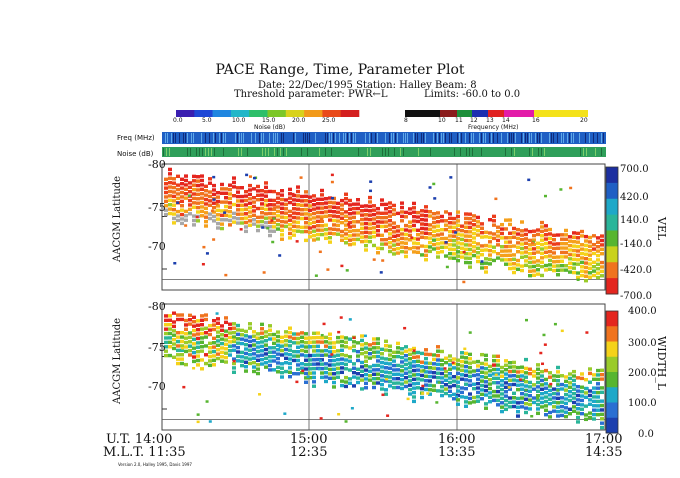 The image size is (680, 478). What do you see at coordinates (178, 120) in the screenshot?
I see `noise-scale-tick: 0.0` at bounding box center [178, 120].